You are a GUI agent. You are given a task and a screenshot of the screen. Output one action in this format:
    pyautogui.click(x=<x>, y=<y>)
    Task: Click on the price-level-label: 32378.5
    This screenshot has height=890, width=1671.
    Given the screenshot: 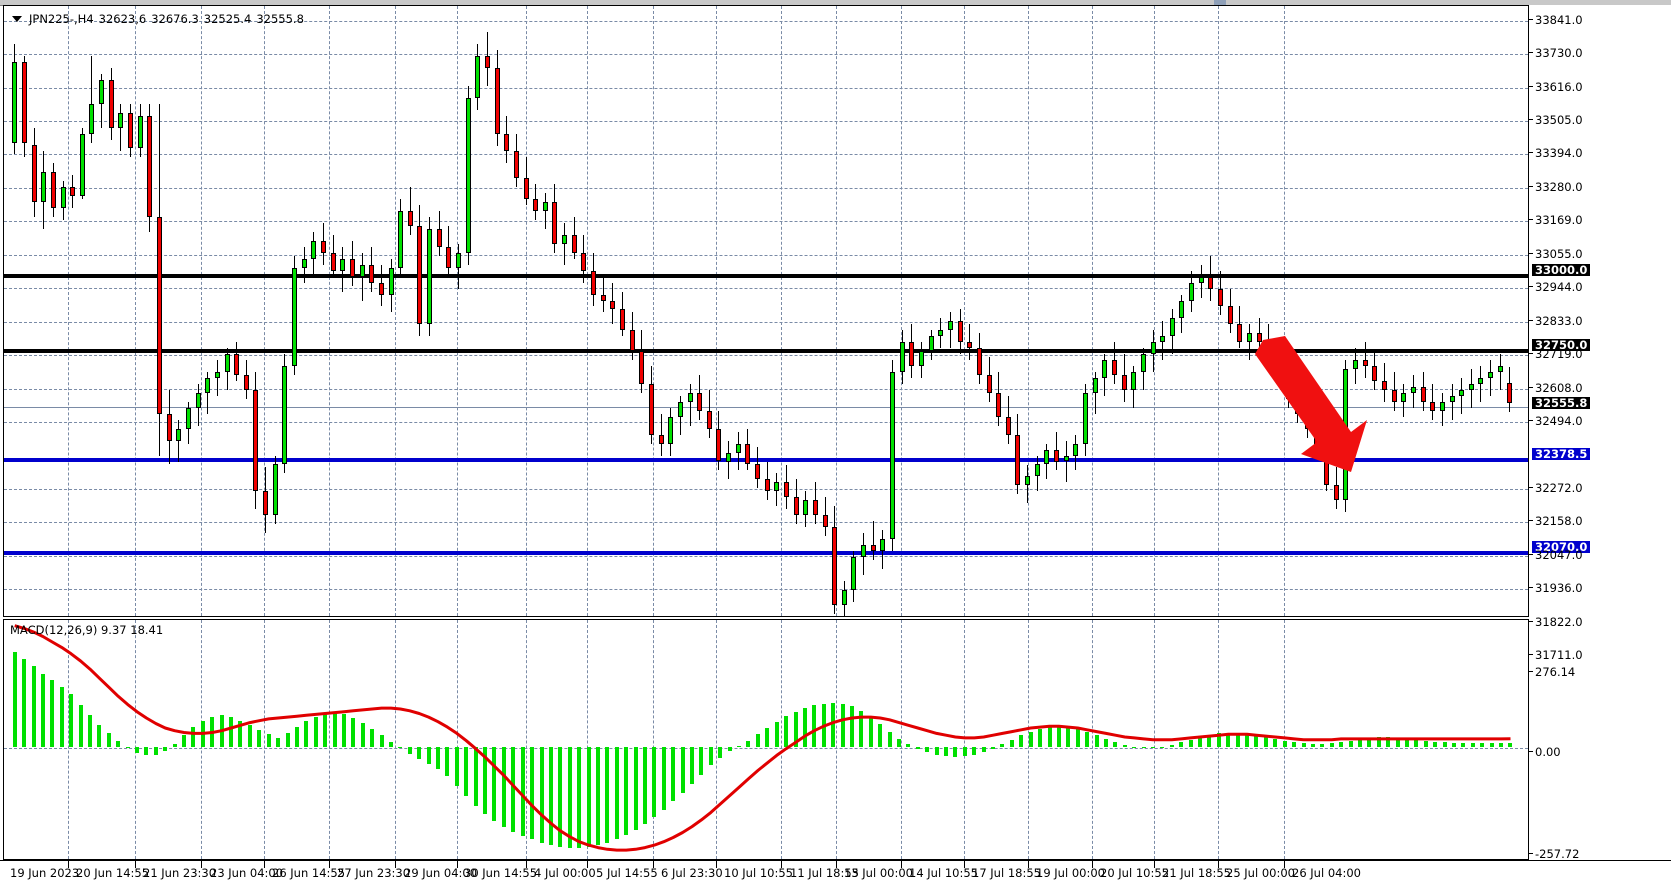 What is the action you would take?
    pyautogui.click(x=1561, y=454)
    